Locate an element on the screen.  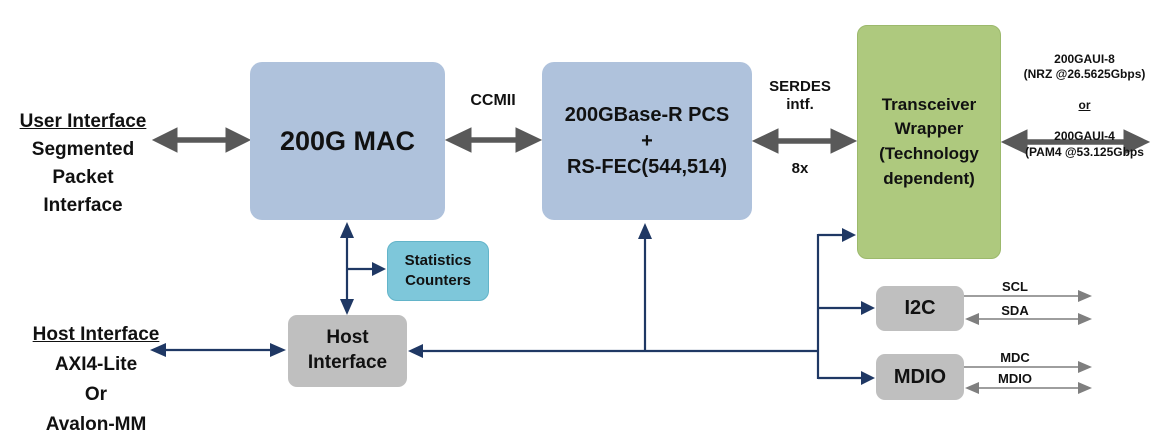
ccmii-label: CCMII is located at coordinates (493, 100).